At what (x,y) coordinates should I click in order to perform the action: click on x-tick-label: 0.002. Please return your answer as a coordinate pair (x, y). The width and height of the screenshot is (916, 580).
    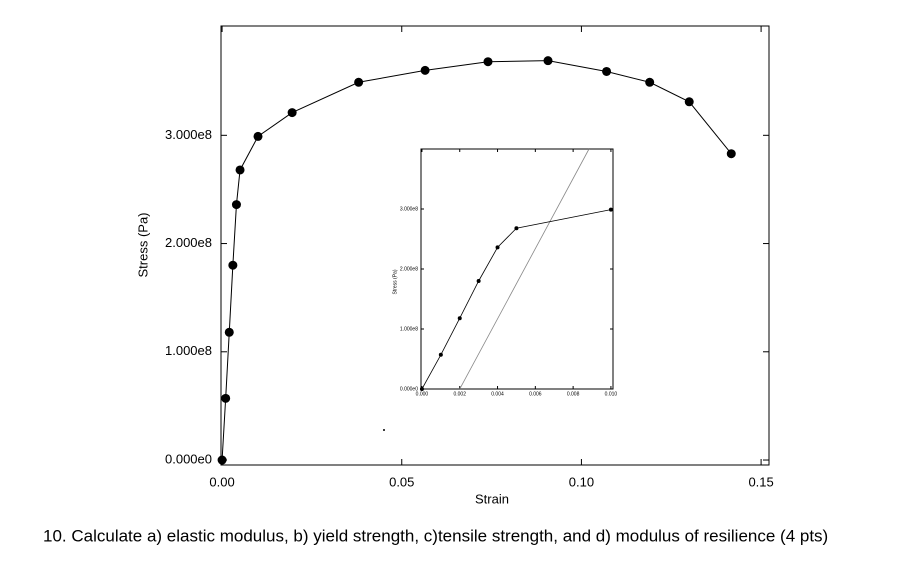
    Looking at the image, I should click on (459, 394).